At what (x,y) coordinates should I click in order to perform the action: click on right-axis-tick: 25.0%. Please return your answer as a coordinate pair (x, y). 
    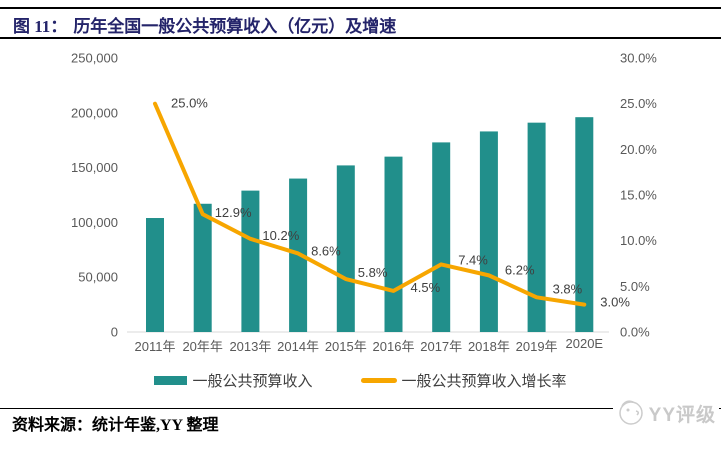
    Looking at the image, I should click on (638, 103).